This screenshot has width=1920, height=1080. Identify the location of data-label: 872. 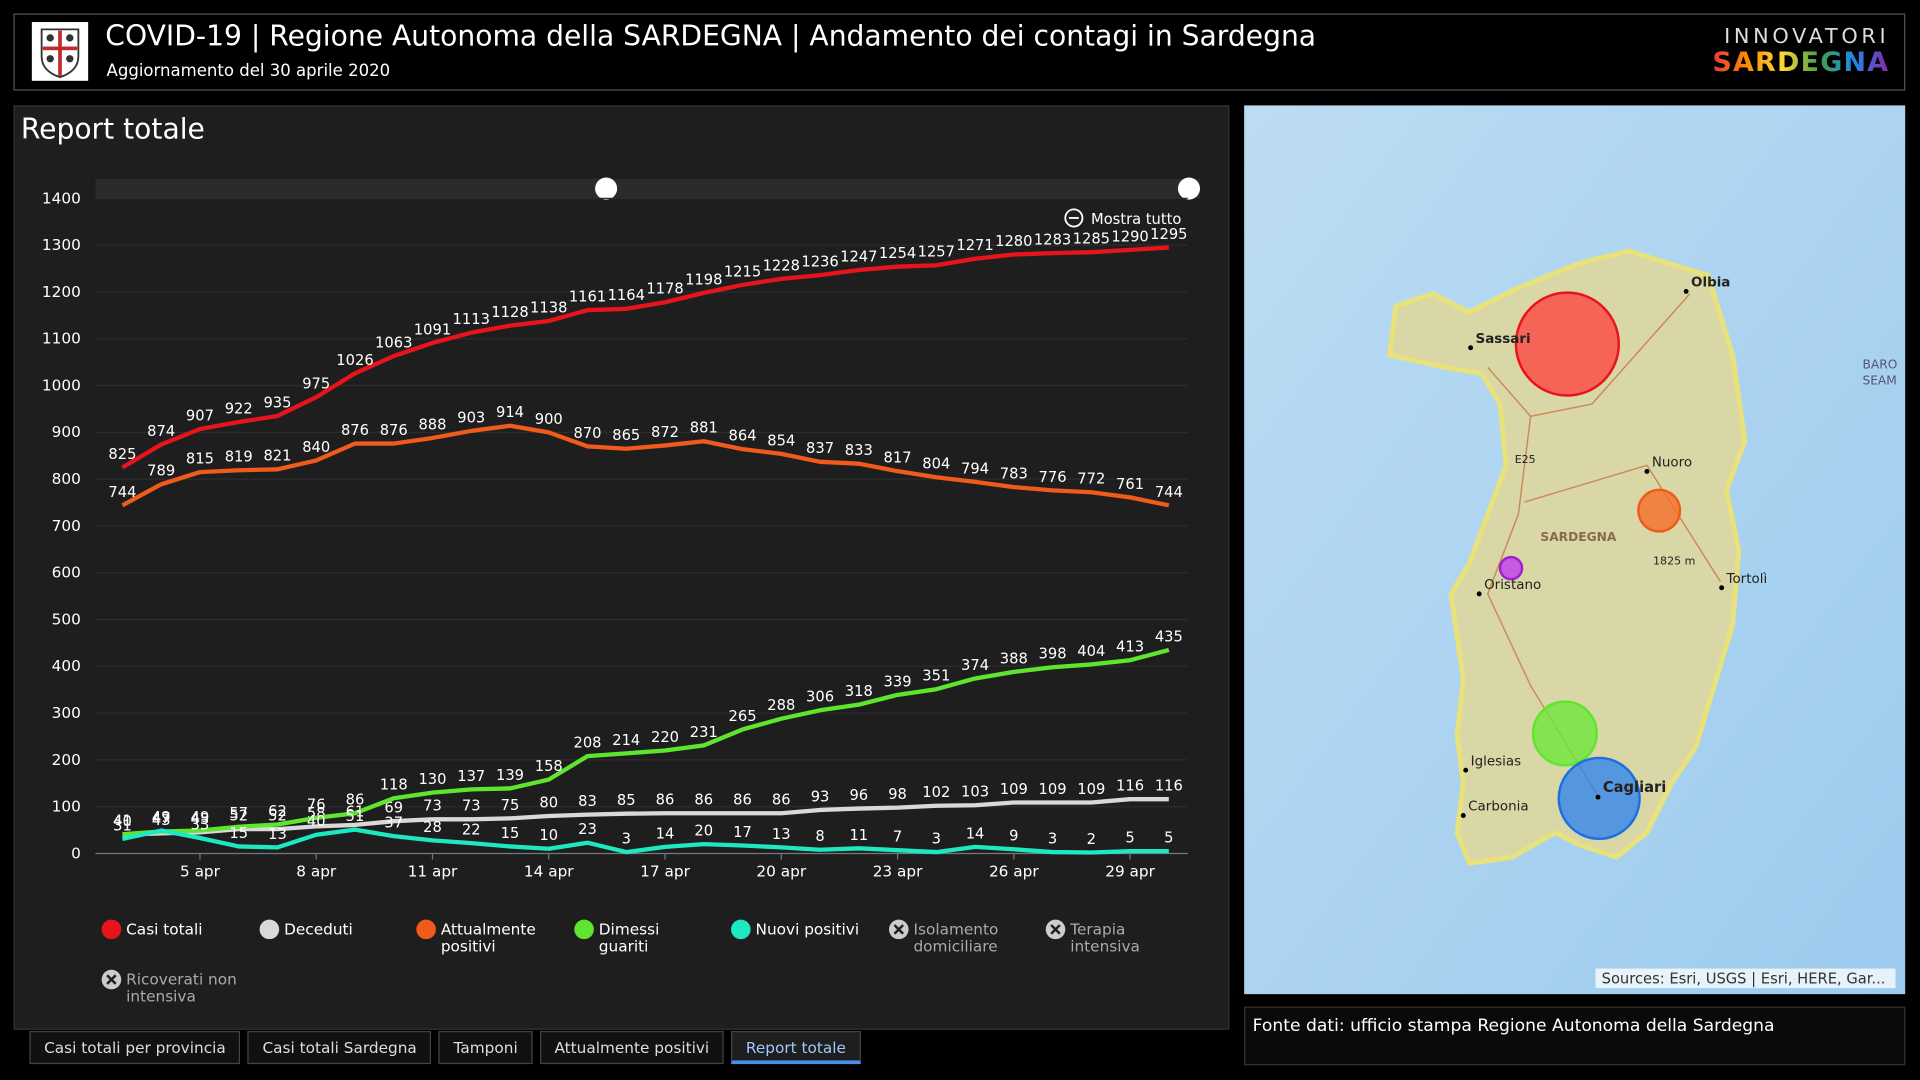
(665, 432).